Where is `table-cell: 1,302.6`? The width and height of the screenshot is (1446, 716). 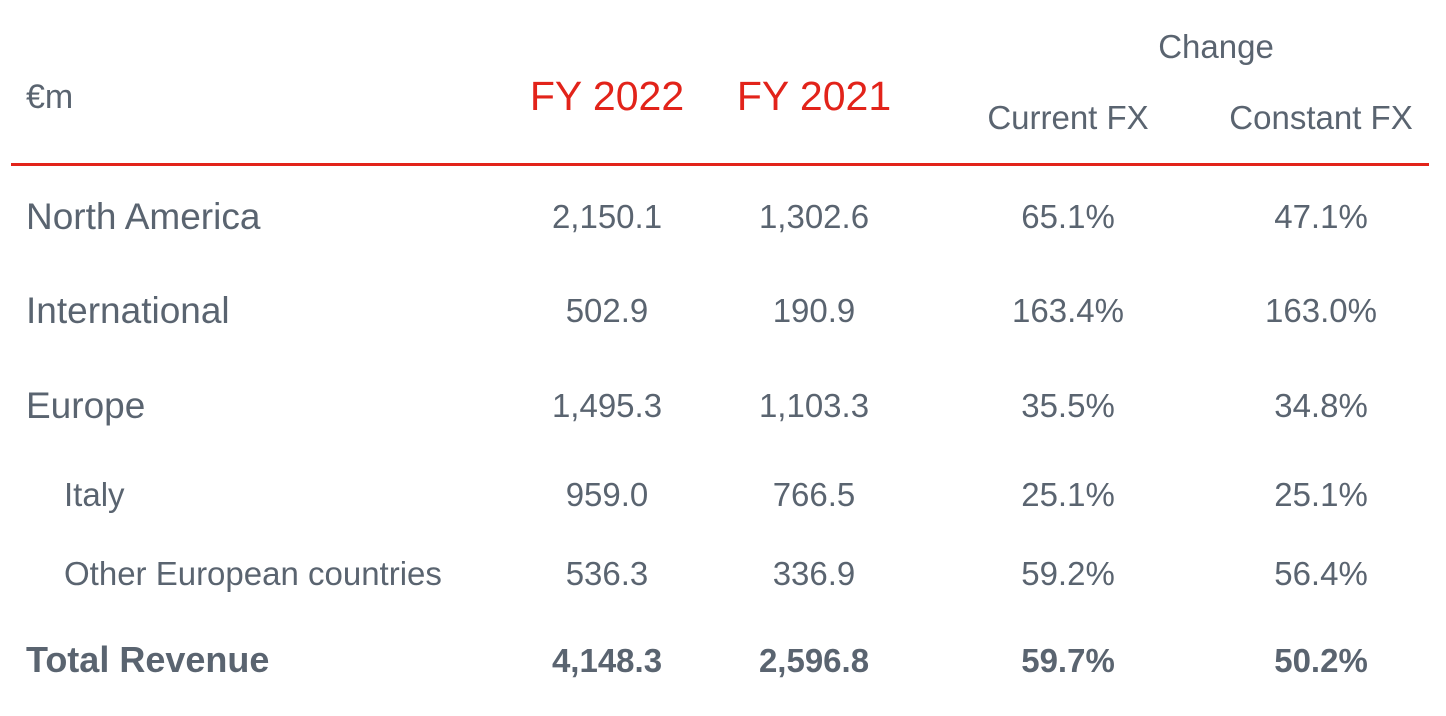 table-cell: 1,302.6 is located at coordinates (814, 216).